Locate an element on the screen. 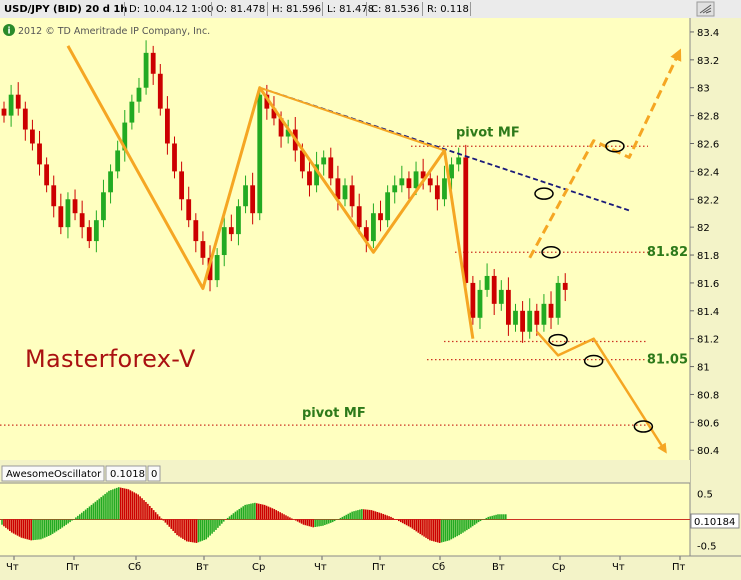 The width and height of the screenshot is (741, 580). high-readout: H: 81.596 is located at coordinates (296, 9).